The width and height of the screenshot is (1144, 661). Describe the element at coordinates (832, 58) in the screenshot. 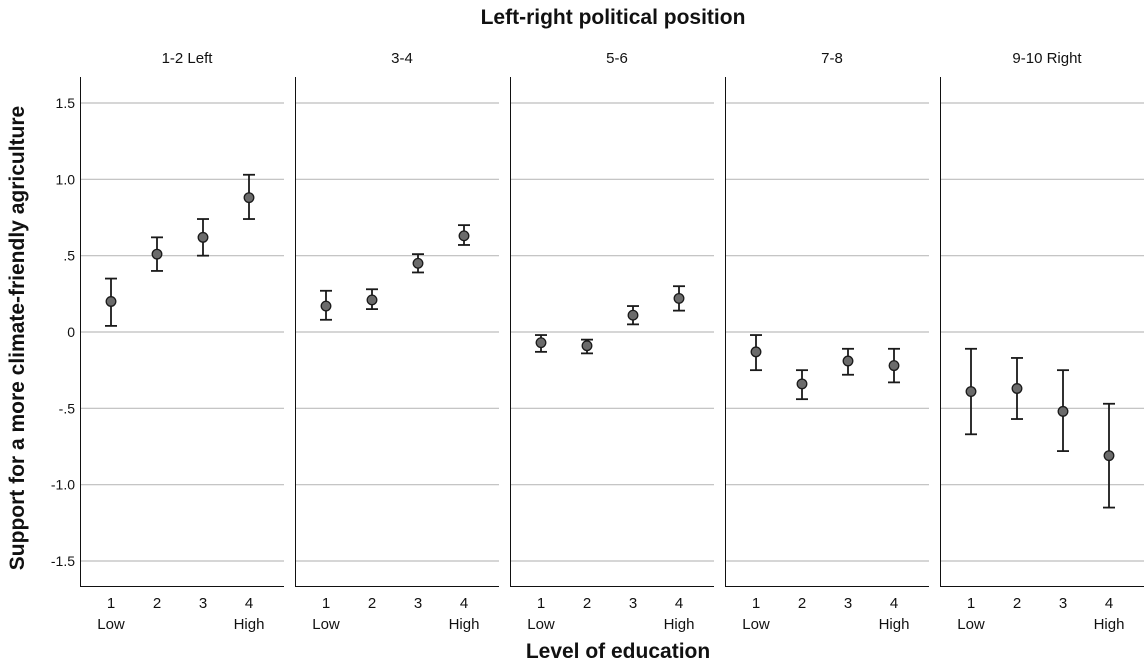

I see `facet-label: 7-8` at that location.